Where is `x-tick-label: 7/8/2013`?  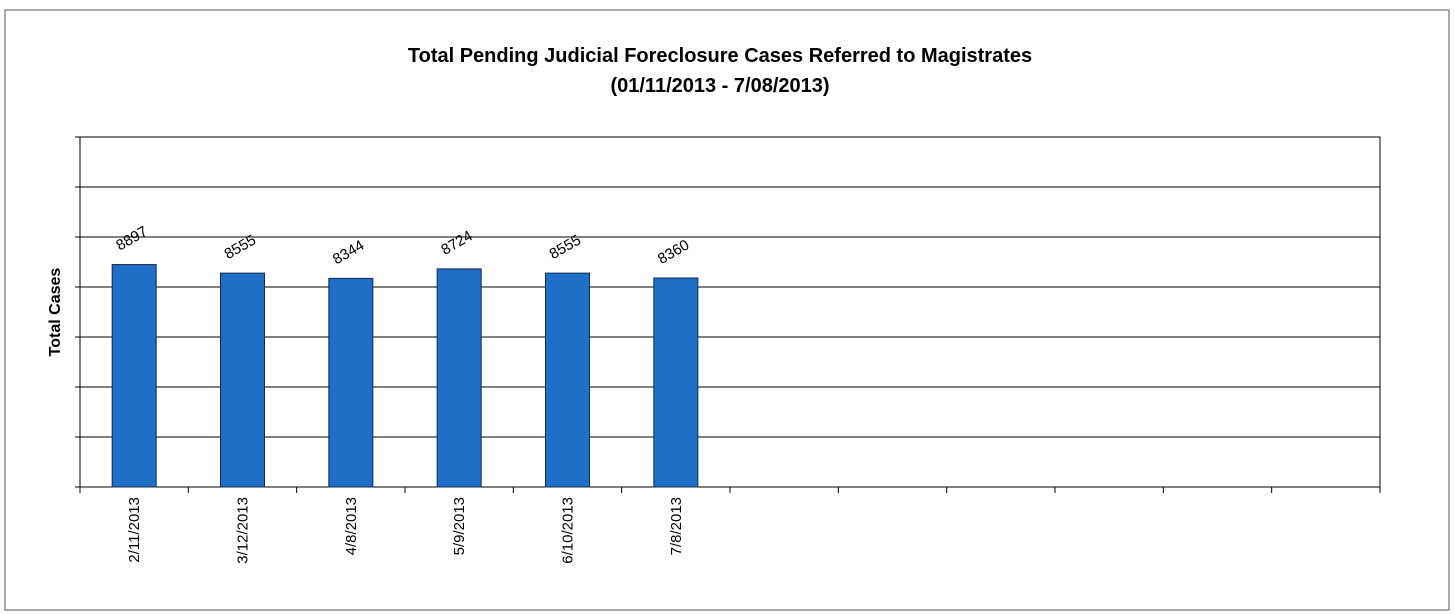
x-tick-label: 7/8/2013 is located at coordinates (676, 526).